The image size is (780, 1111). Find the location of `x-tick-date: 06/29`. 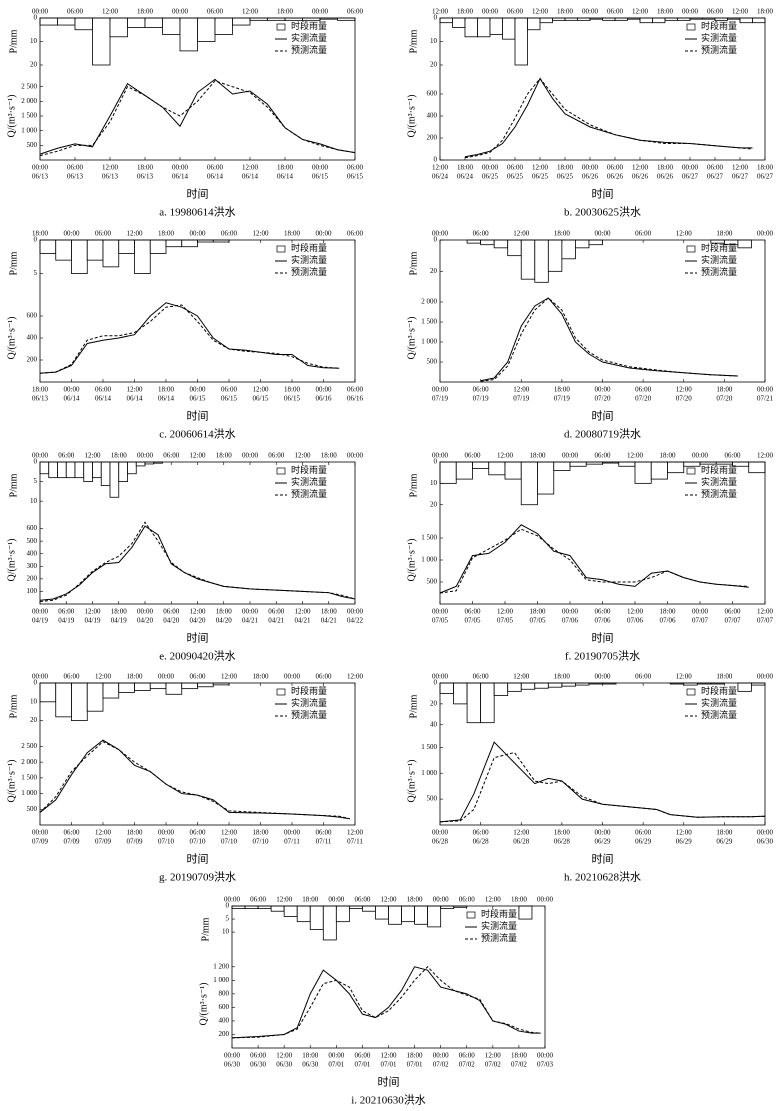

x-tick-date: 06/29 is located at coordinates (603, 842).